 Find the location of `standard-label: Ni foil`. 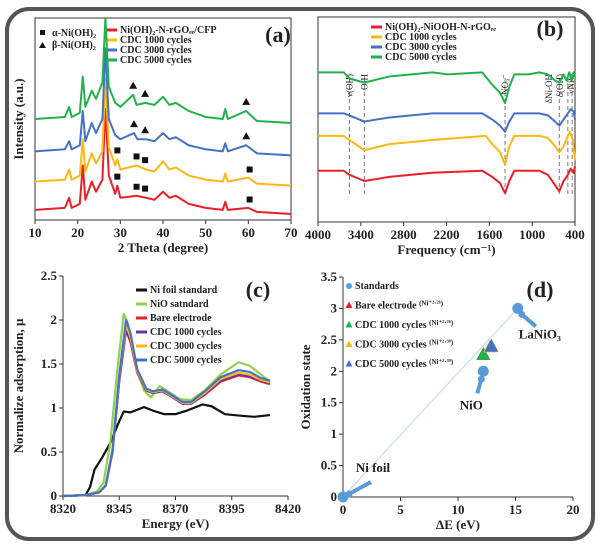

standard-label: Ni foil is located at coordinates (373, 467).